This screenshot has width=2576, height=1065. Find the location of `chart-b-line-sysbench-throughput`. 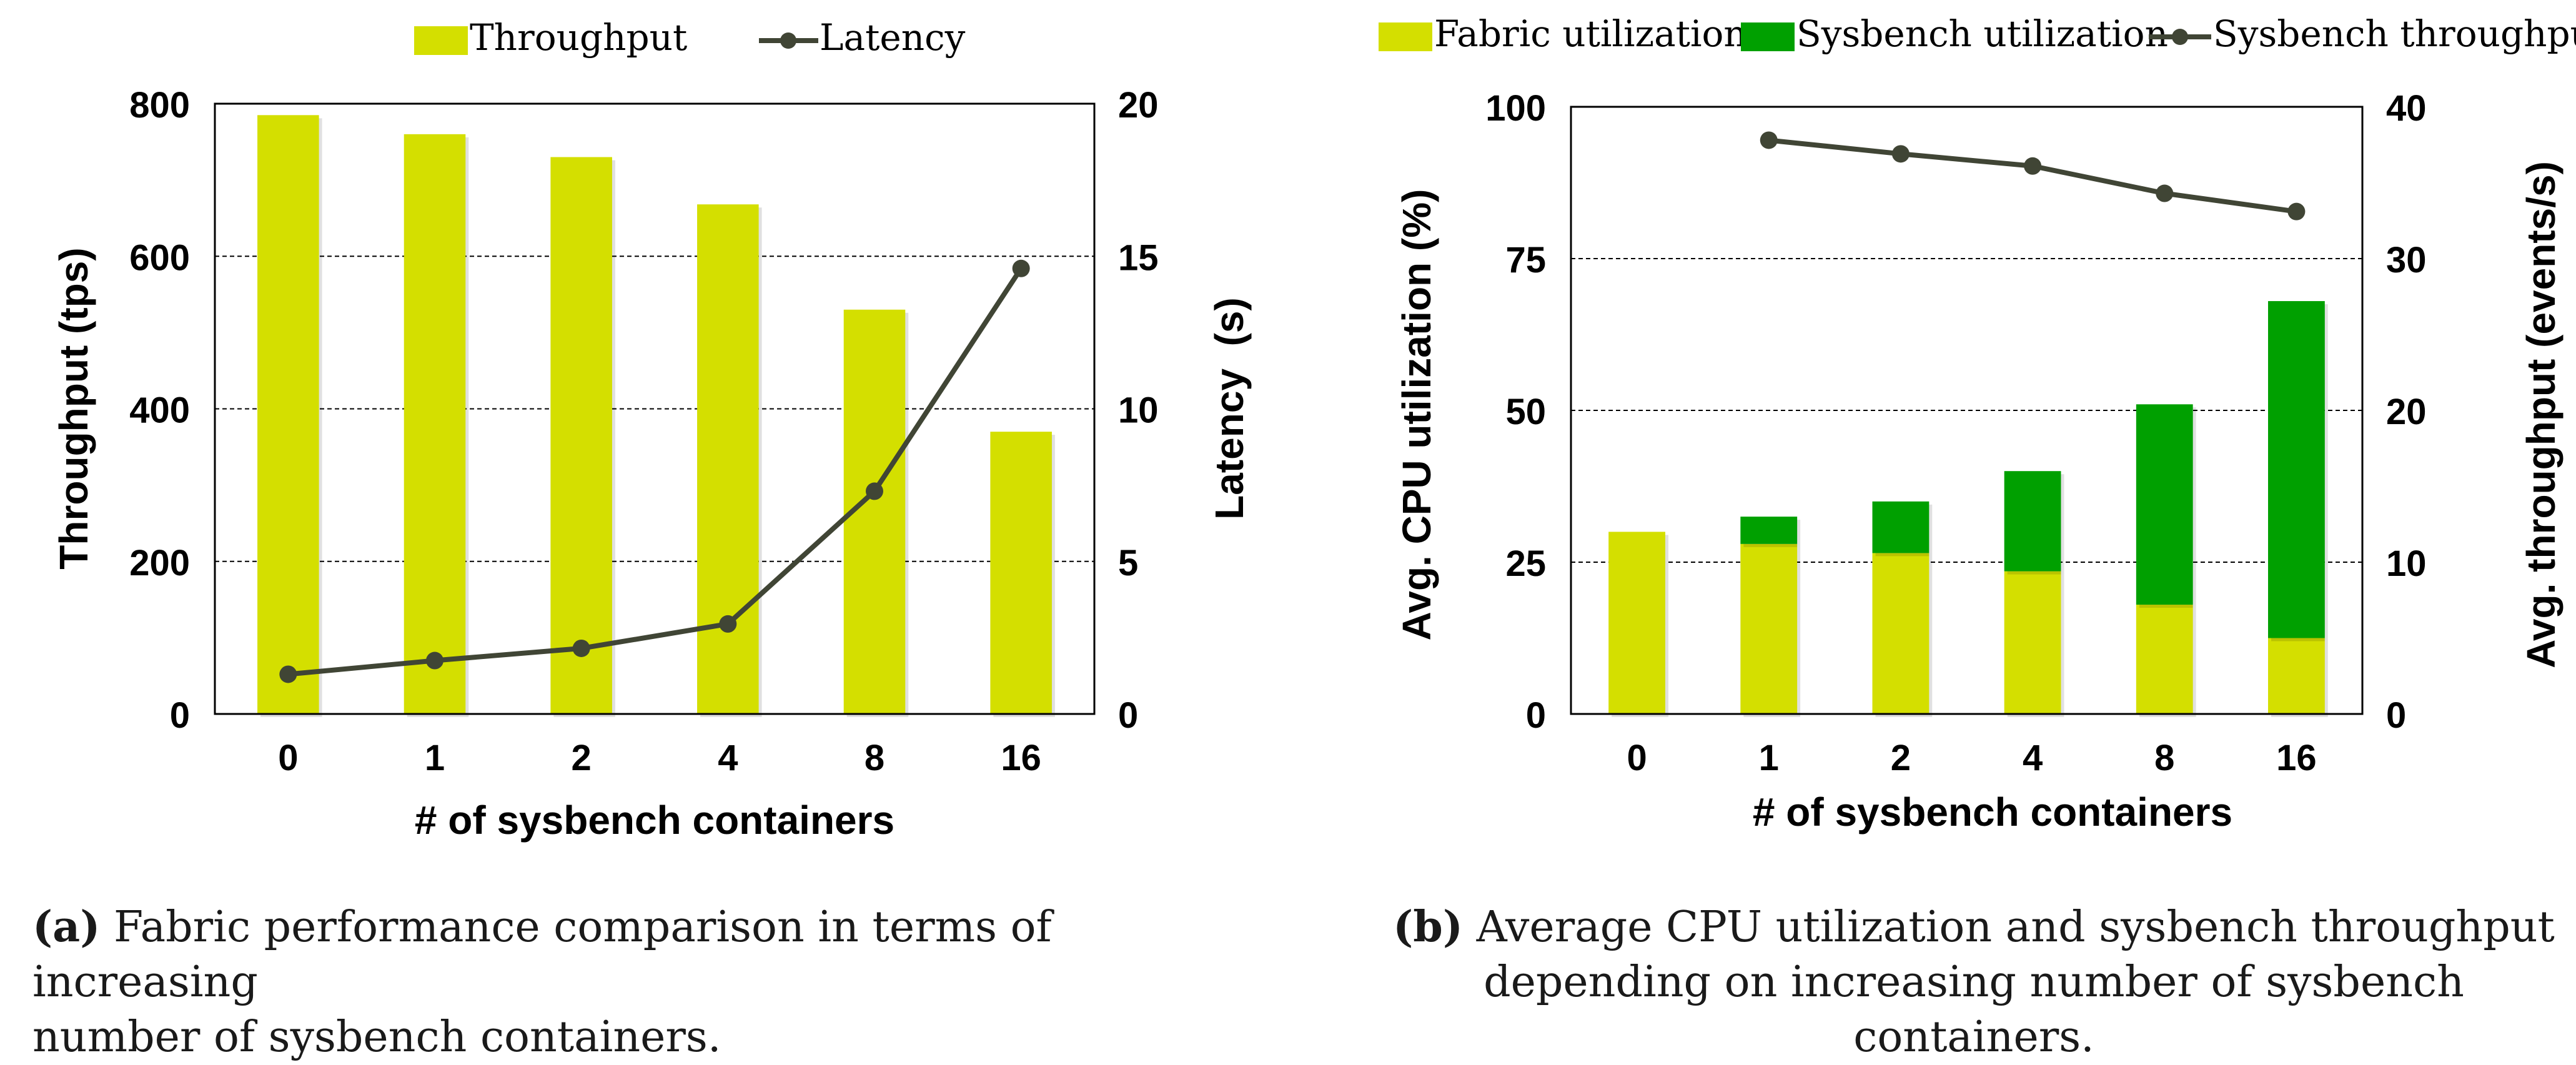

chart-b-line-sysbench-throughput is located at coordinates (2032, 175).